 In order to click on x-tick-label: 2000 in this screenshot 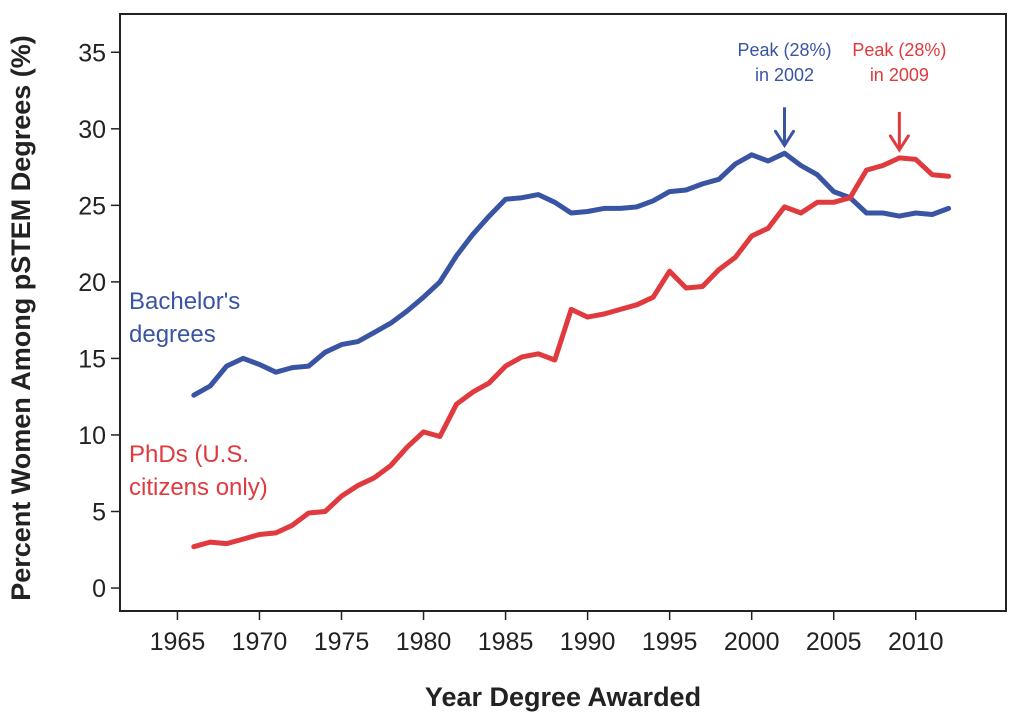, I will do `click(752, 642)`.